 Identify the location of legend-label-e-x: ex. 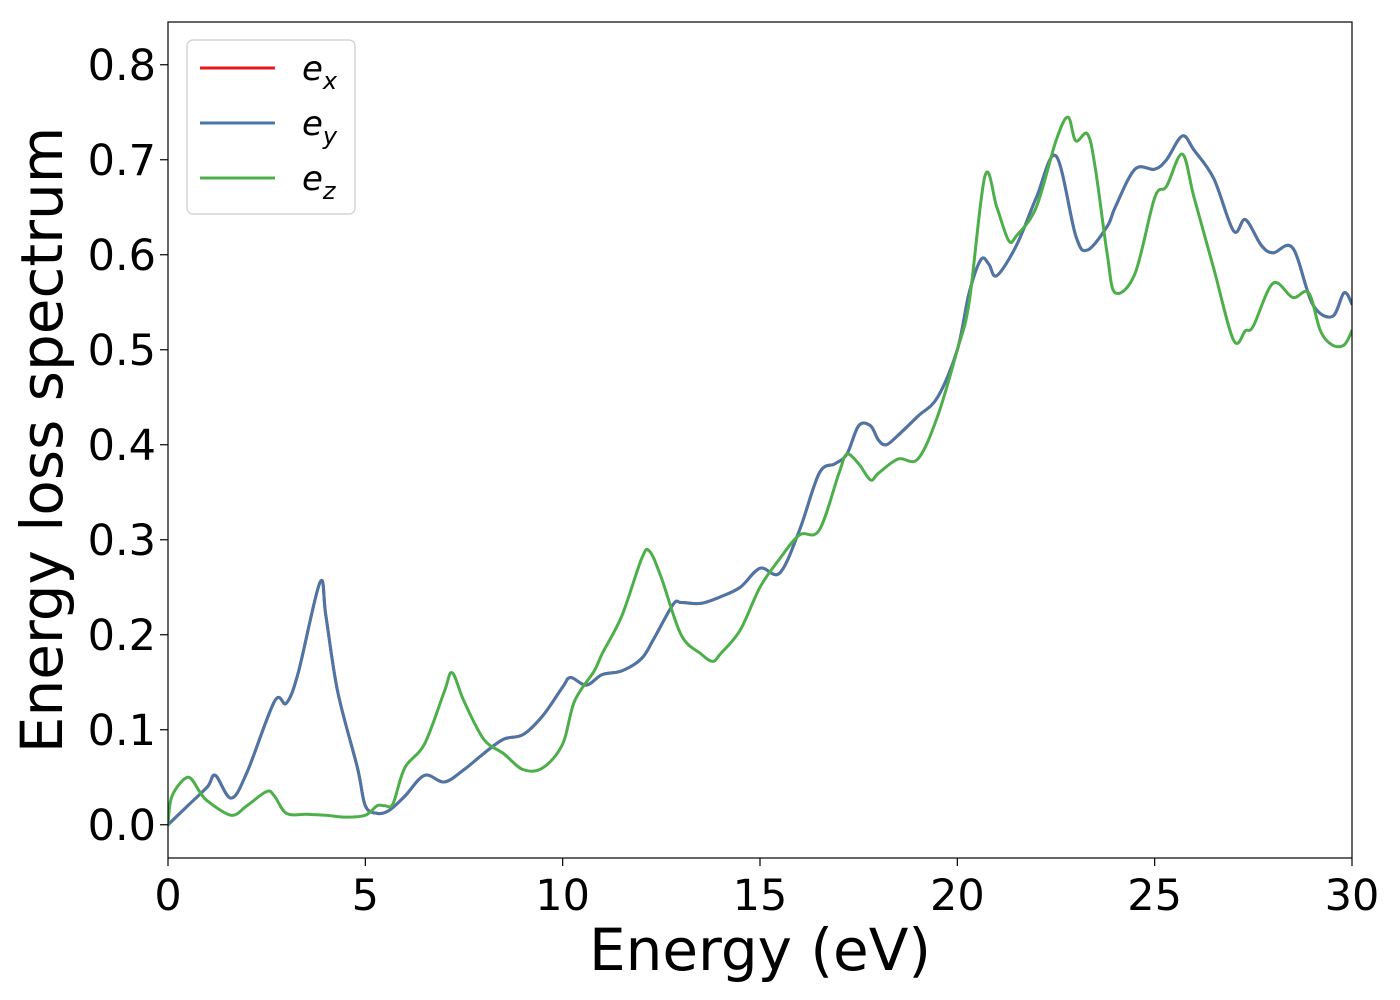
(320, 72).